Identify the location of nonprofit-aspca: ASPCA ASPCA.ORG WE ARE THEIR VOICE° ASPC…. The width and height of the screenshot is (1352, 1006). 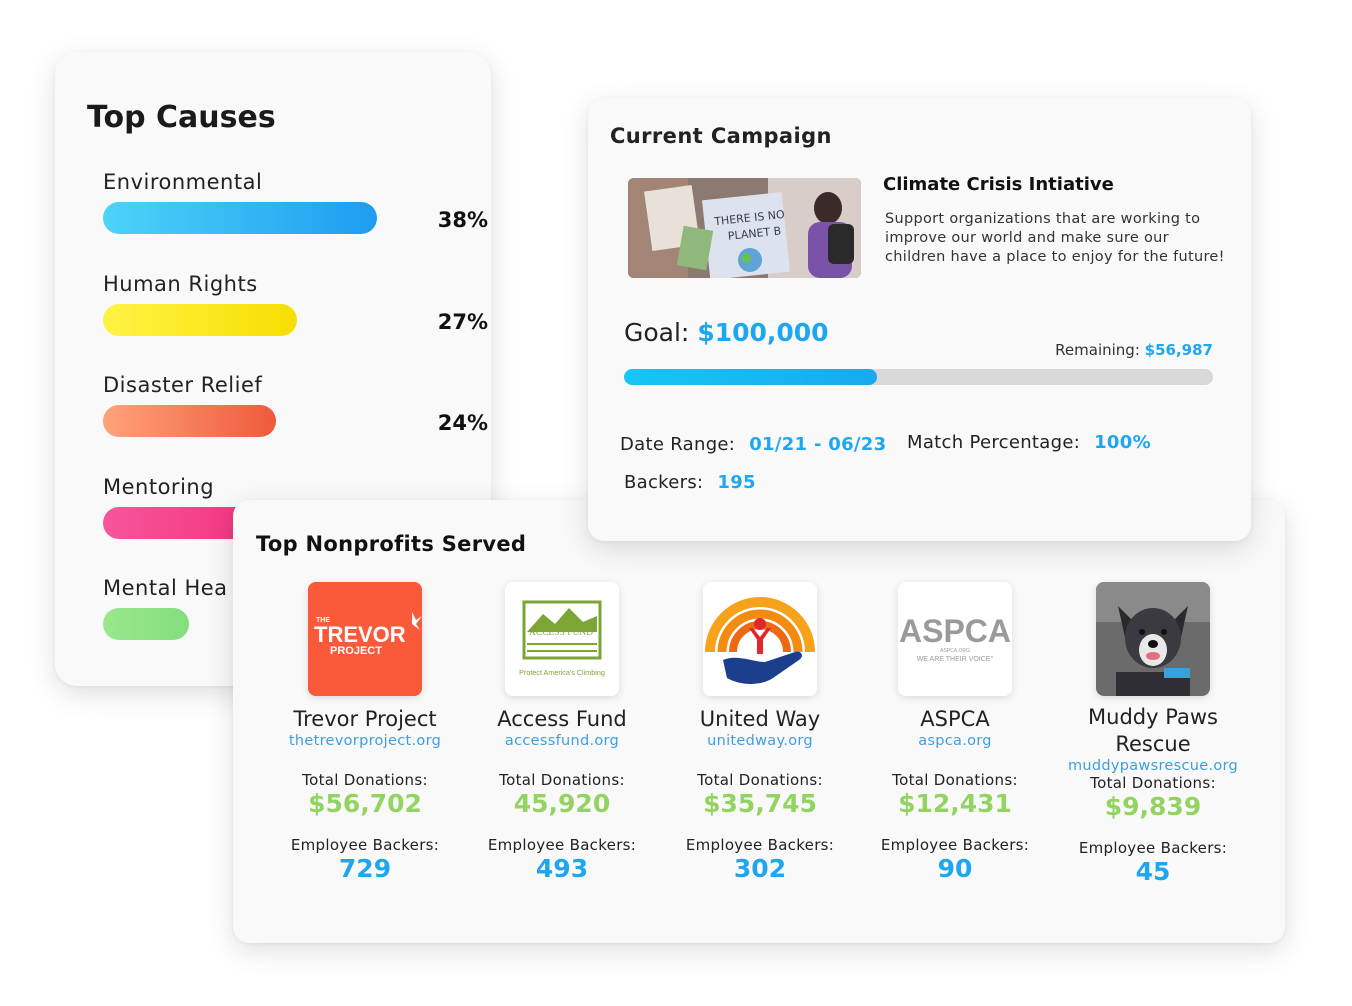
(955, 732).